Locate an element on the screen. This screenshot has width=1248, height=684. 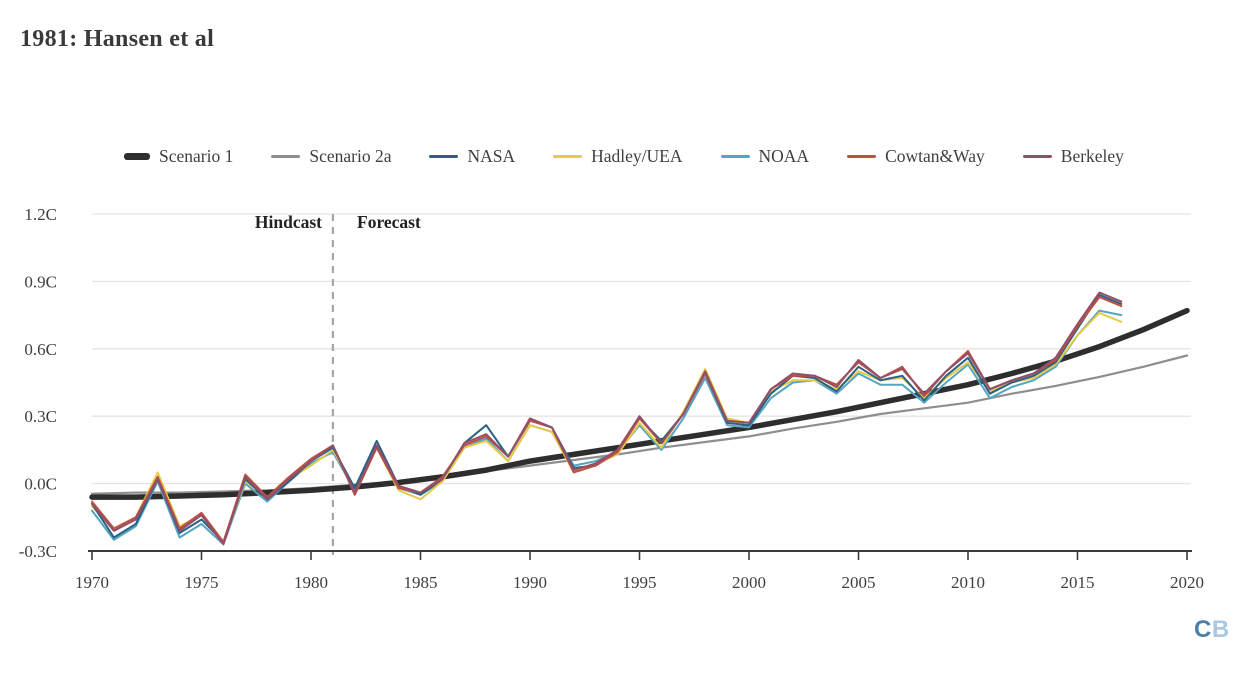
legend-item-scenario-2a: Scenario 2a is located at coordinates (331, 156).